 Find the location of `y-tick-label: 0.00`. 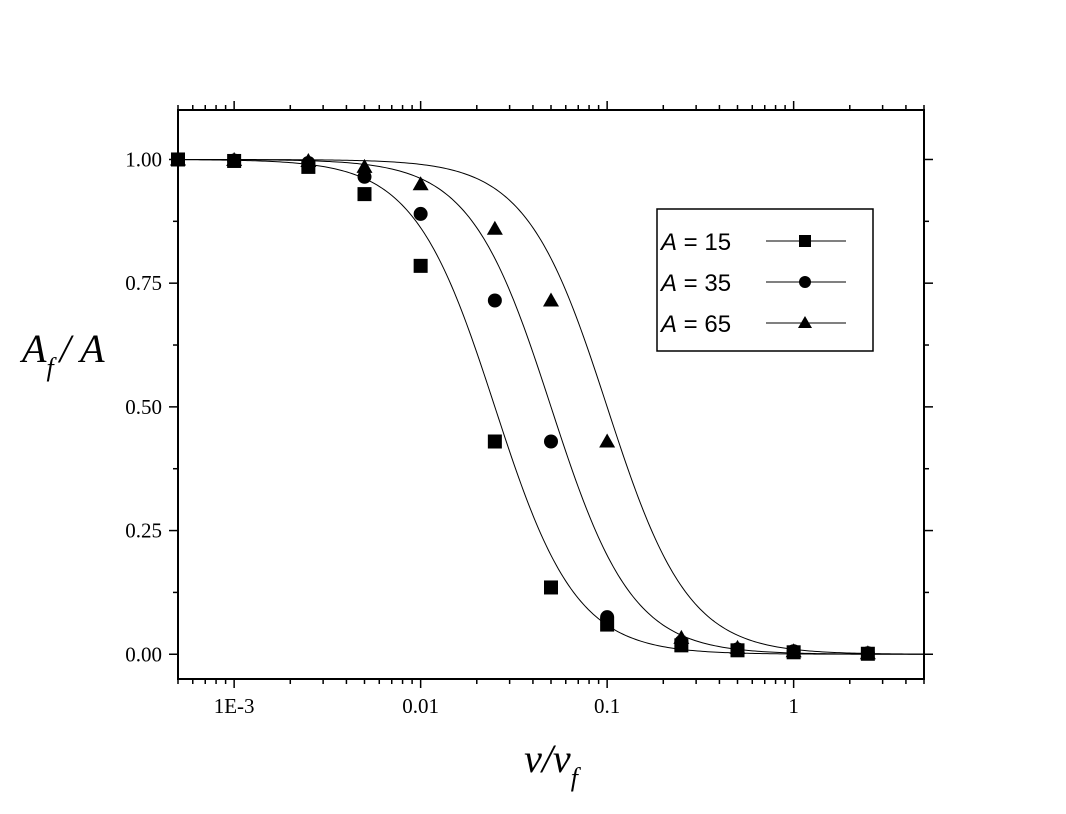

y-tick-label: 0.00 is located at coordinates (143, 654).